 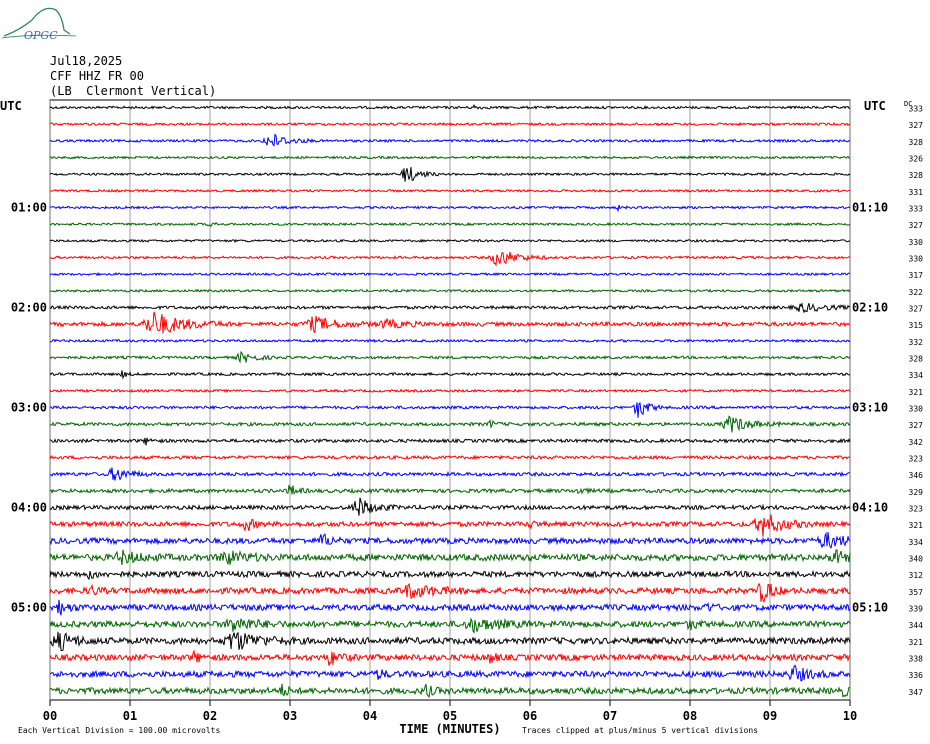 What do you see at coordinates (916, 292) in the screenshot?
I see `dc-value: 322` at bounding box center [916, 292].